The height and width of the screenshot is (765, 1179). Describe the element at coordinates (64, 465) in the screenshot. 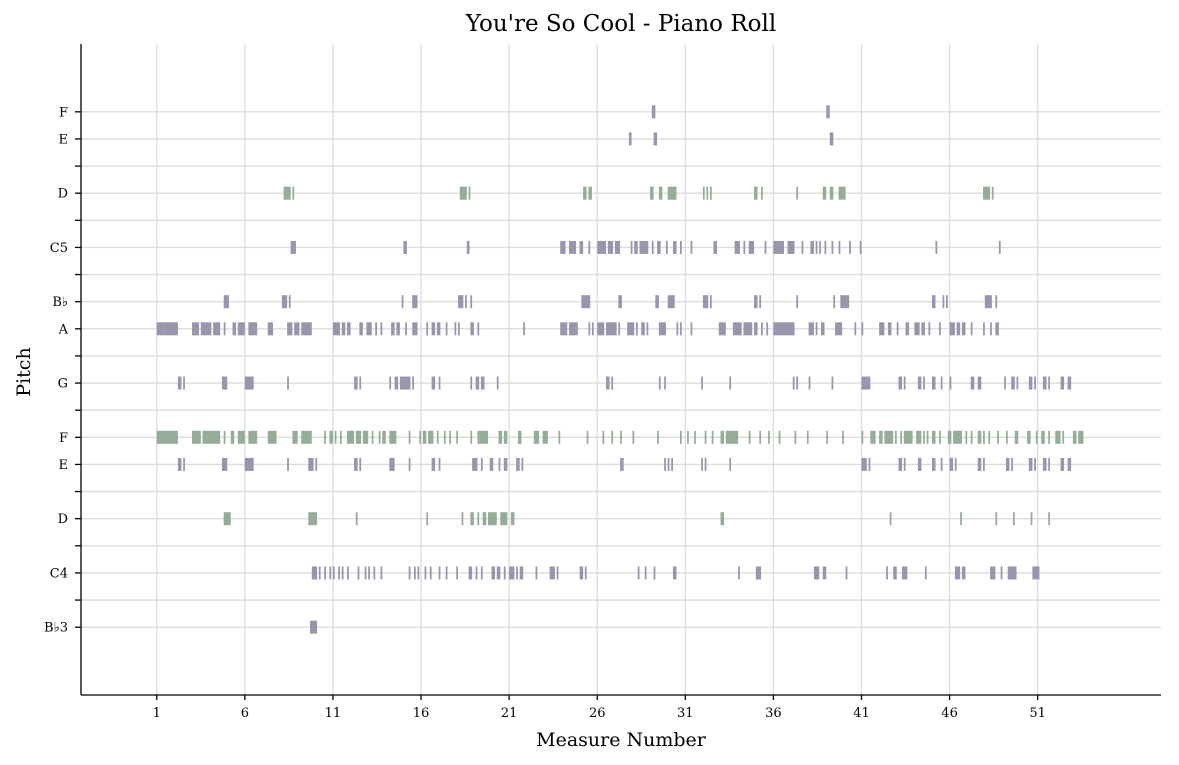

I see `y-tick-label: E` at that location.